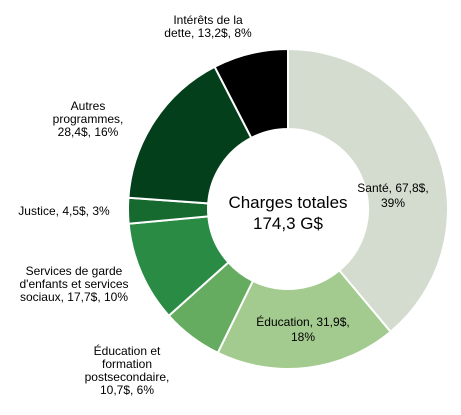  Describe the element at coordinates (127, 377) in the screenshot. I see `slice-label-line: postsecondaire,` at that location.